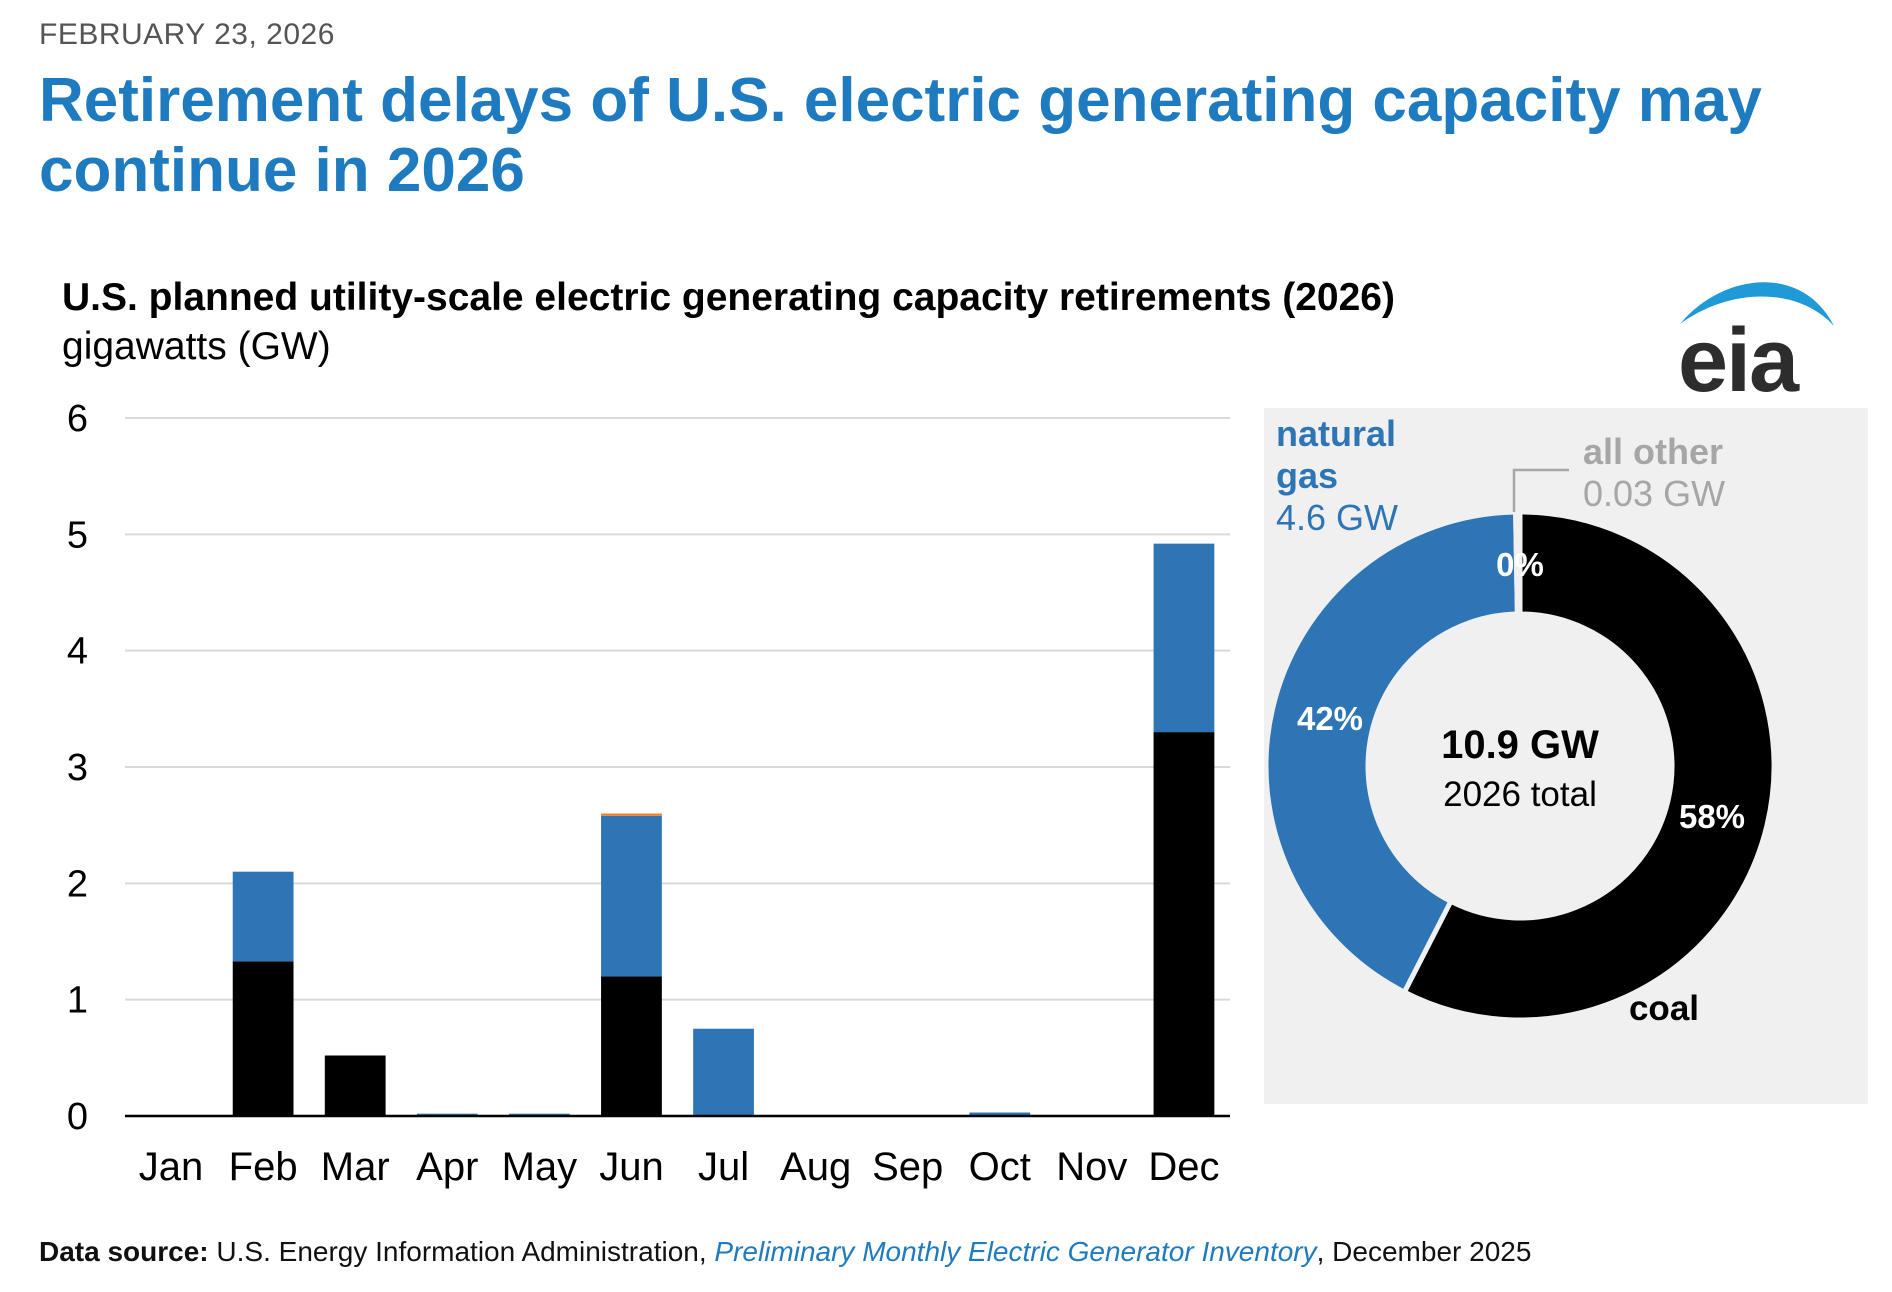 This screenshot has height=1292, width=1892. What do you see at coordinates (1091, 1167) in the screenshot?
I see `x-tick-label: Nov` at bounding box center [1091, 1167].